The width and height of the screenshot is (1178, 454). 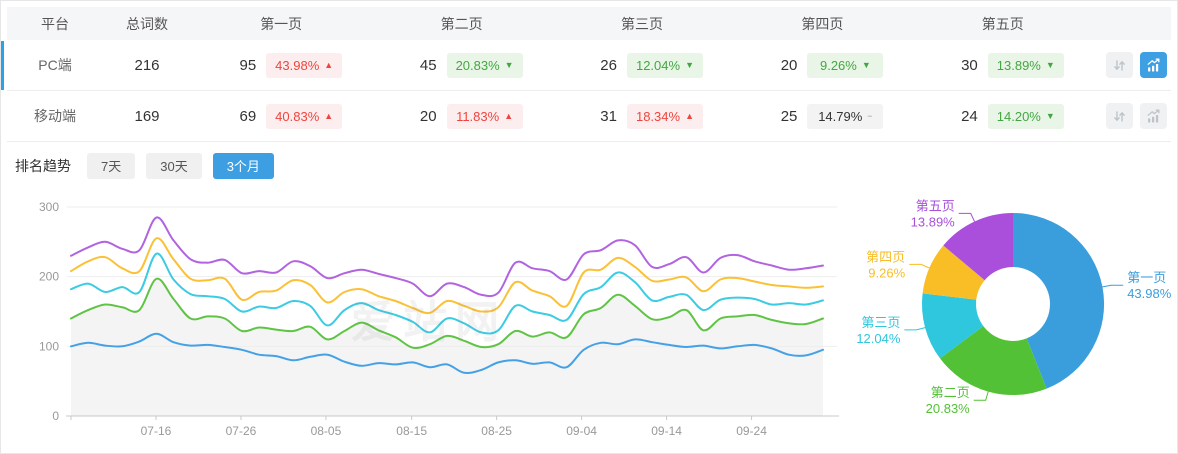 I want to click on svg-text: 09-04, so click(x=581, y=431).